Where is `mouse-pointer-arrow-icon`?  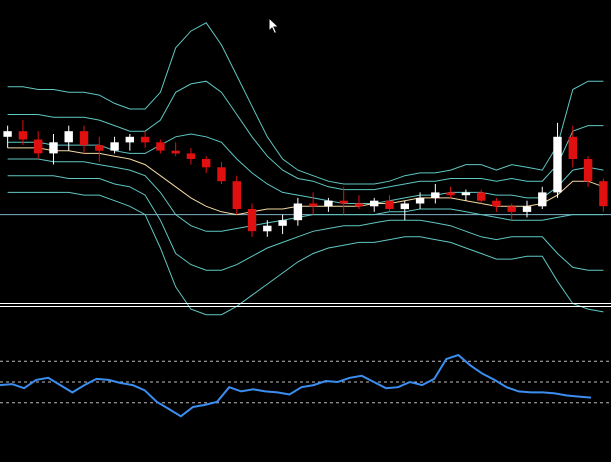 mouse-pointer-arrow-icon is located at coordinates (274, 26).